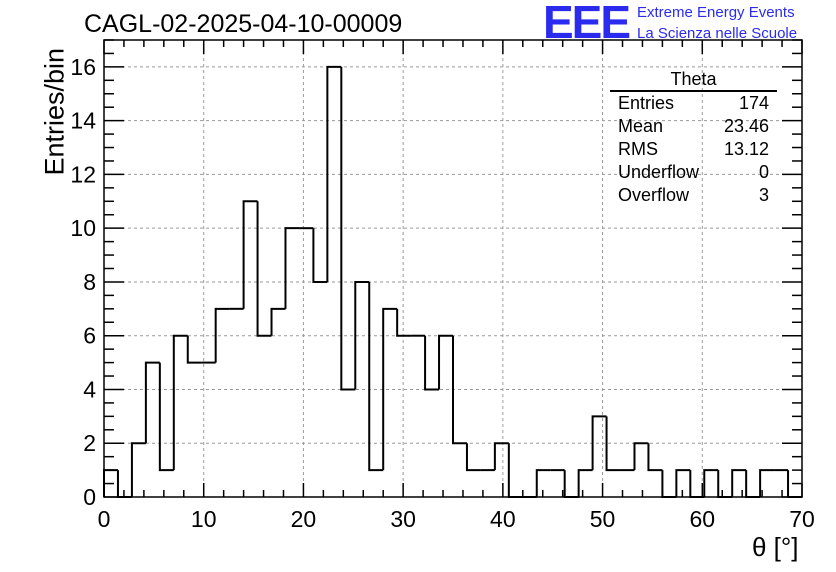 Image resolution: width=836 pixels, height=572 pixels. I want to click on stats-value: 3, so click(763, 195).